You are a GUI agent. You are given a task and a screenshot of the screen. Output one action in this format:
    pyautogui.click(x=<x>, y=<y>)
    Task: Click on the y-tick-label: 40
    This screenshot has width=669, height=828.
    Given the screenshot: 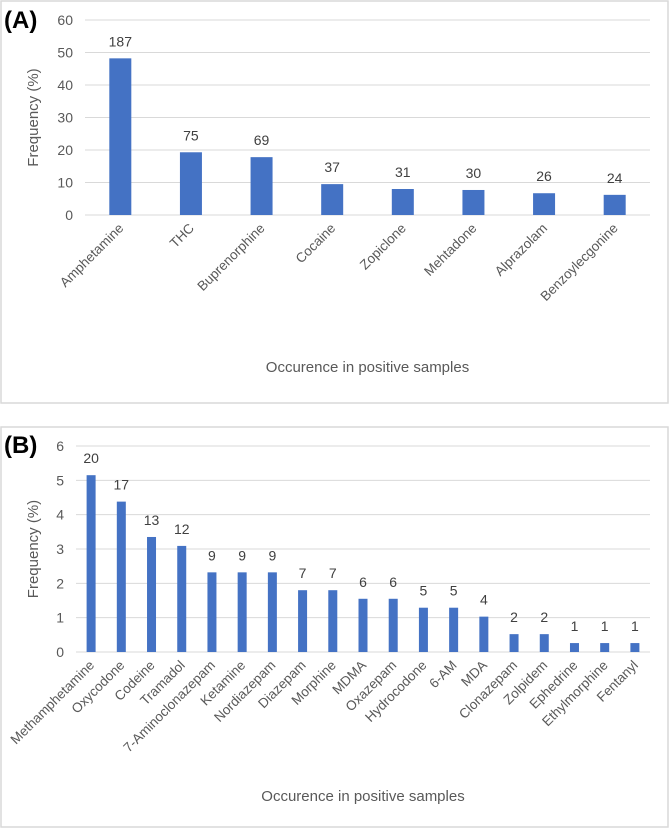 What is the action you would take?
    pyautogui.click(x=65, y=85)
    